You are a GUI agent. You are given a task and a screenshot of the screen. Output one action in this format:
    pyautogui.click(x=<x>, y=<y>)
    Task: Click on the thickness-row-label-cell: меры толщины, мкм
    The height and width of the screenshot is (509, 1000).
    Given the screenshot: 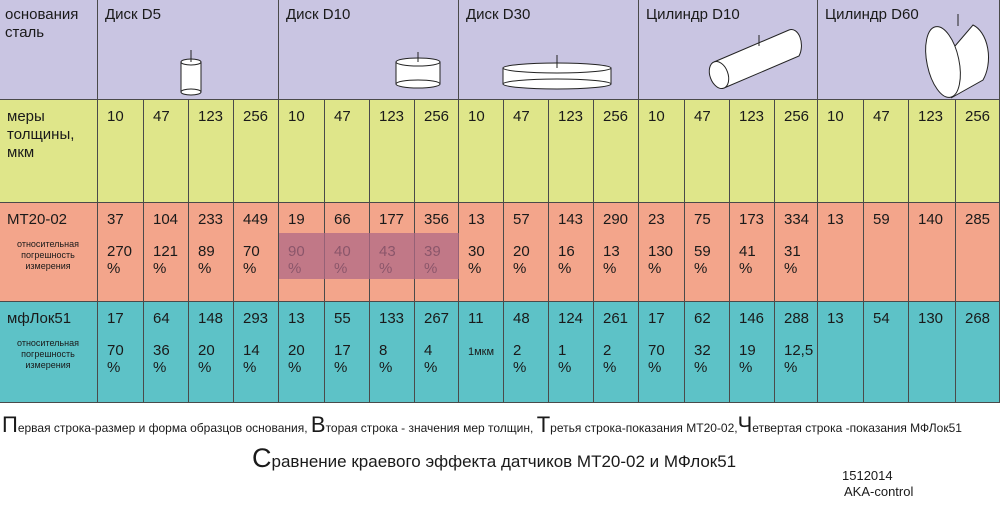 What is the action you would take?
    pyautogui.click(x=49, y=151)
    